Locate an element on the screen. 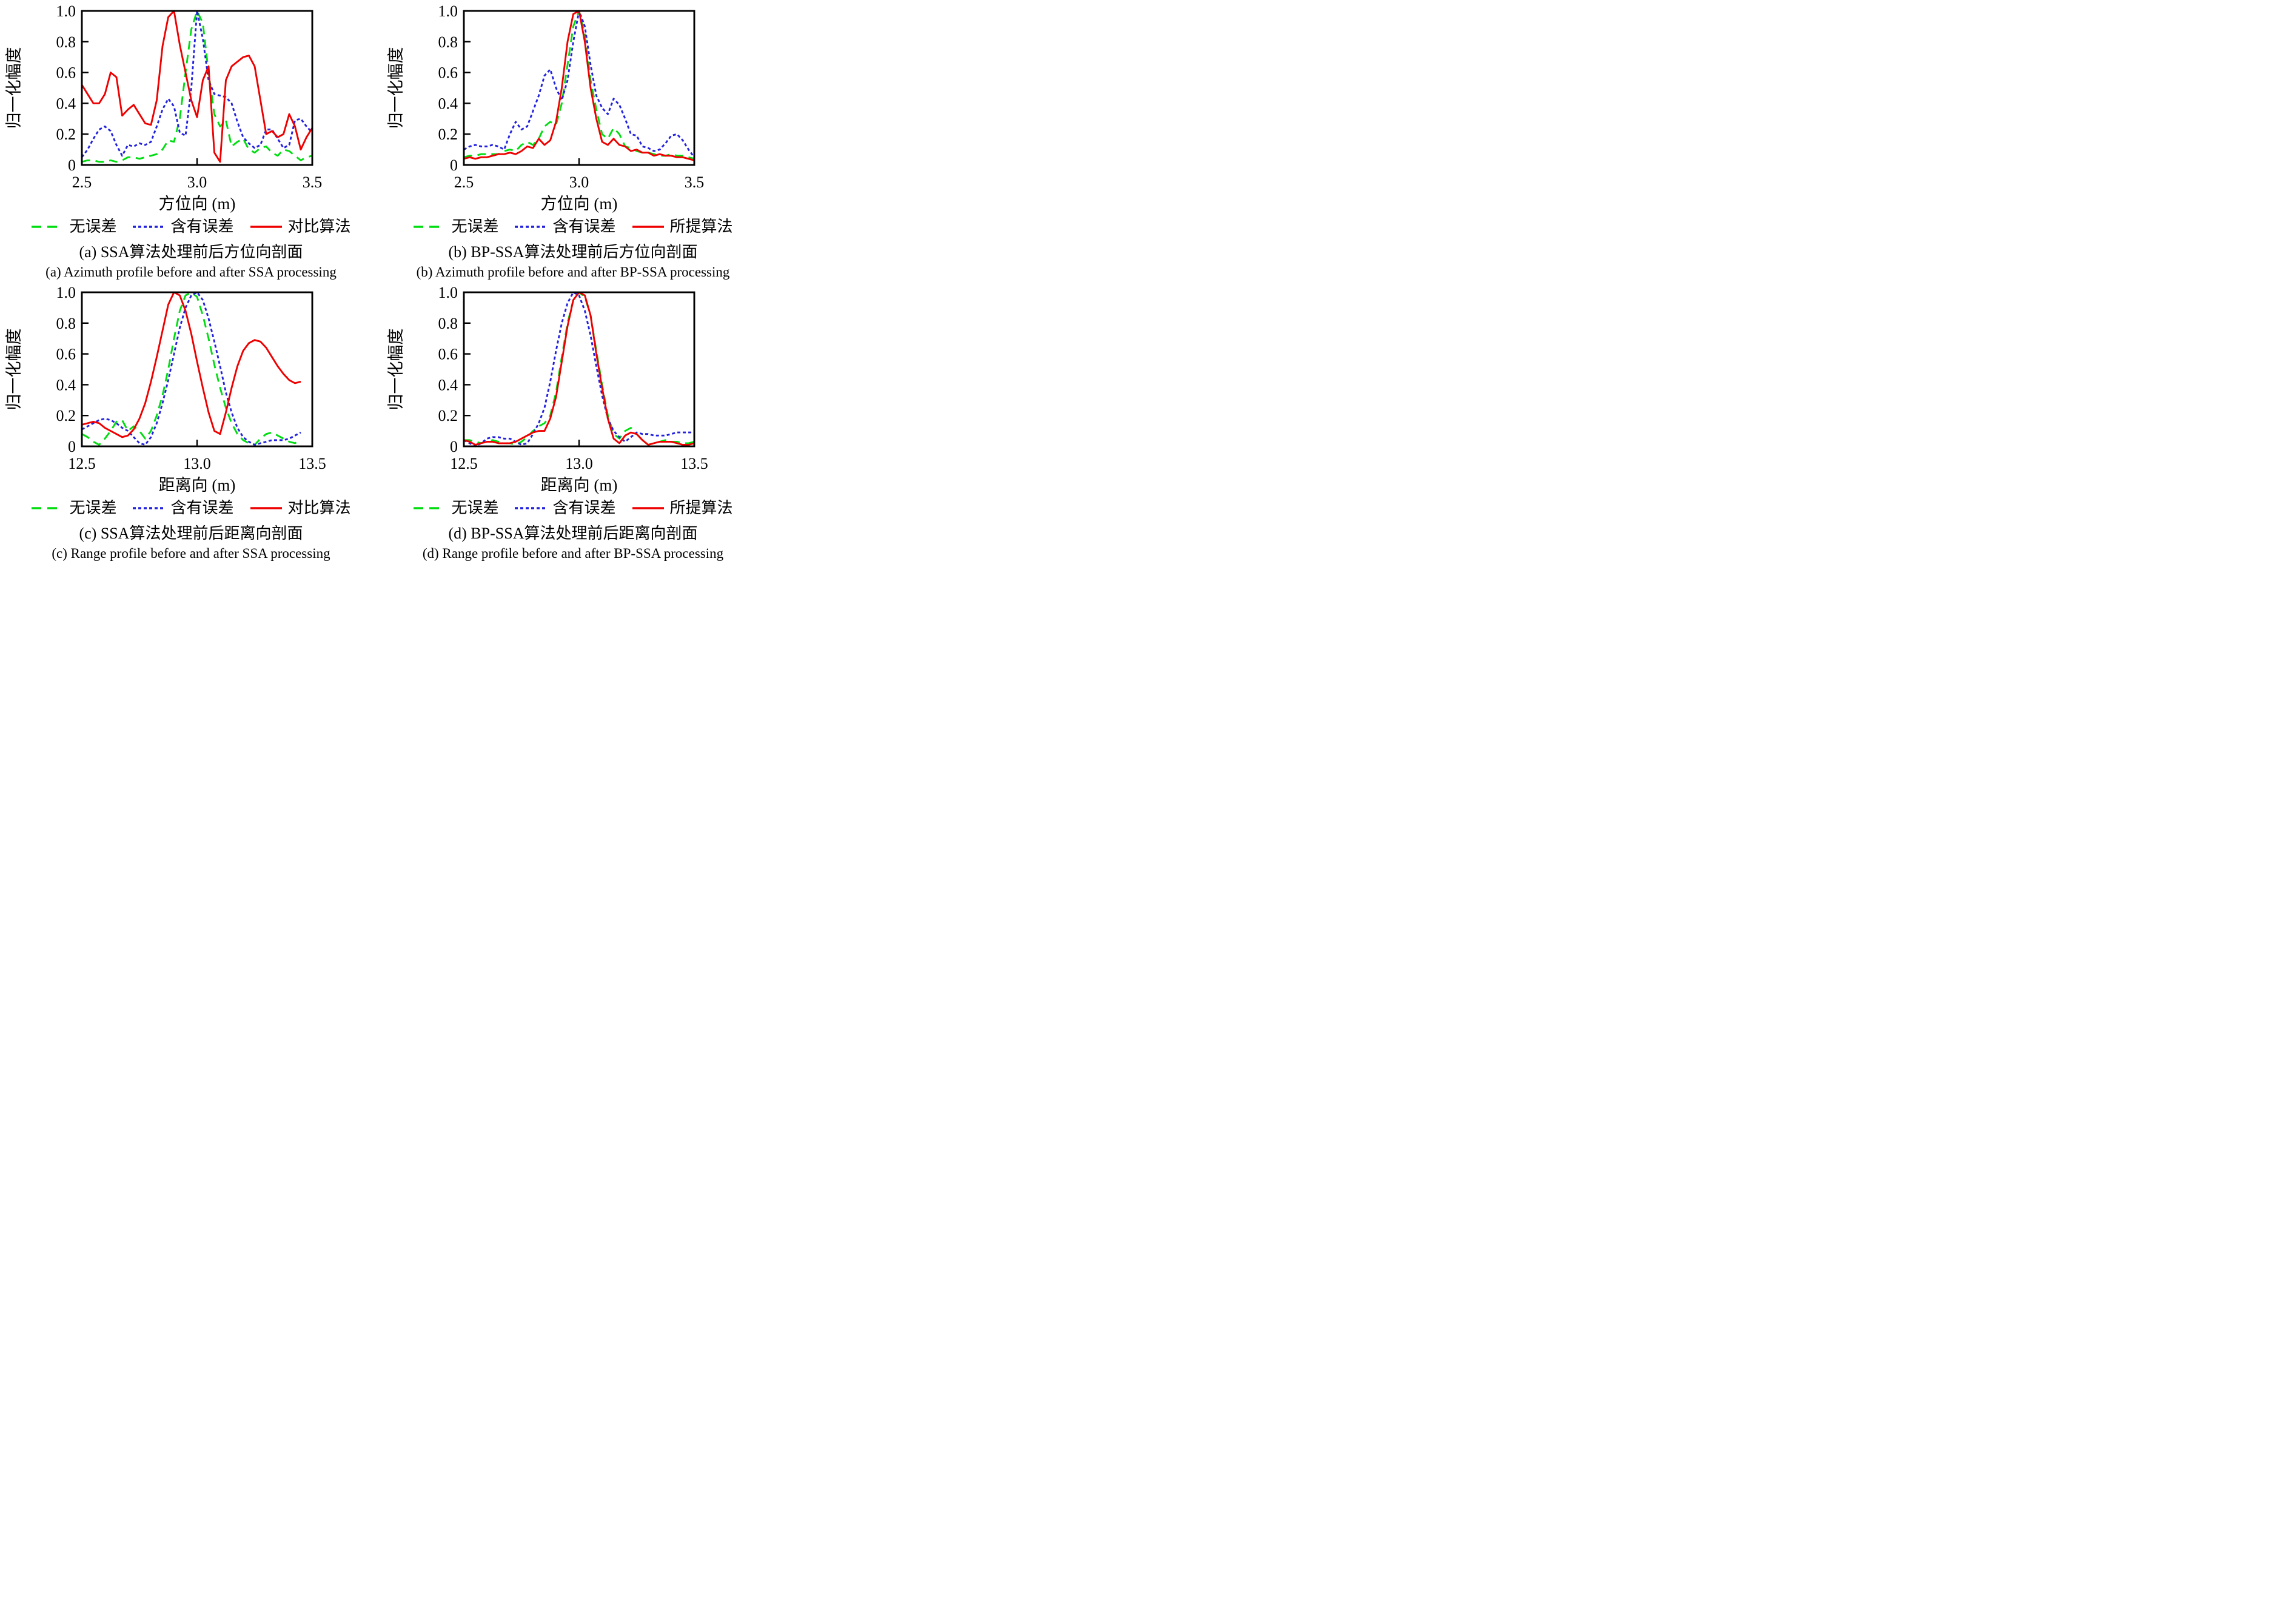 The image size is (2292, 1624). caption-zh-d: (d) BP-SSA算法处理前后距离向剖面 is located at coordinates (573, 534).